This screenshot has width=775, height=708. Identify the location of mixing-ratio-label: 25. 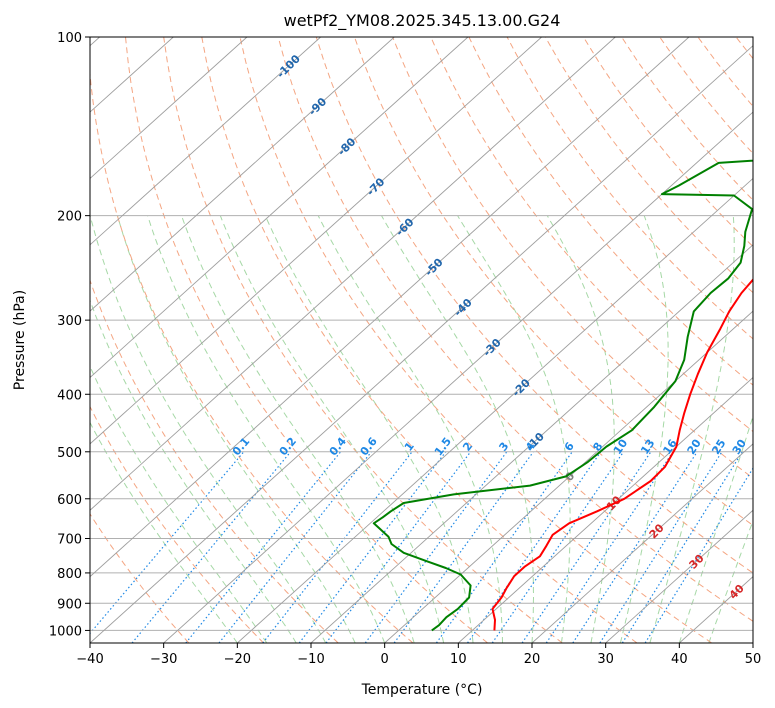
(718, 447).